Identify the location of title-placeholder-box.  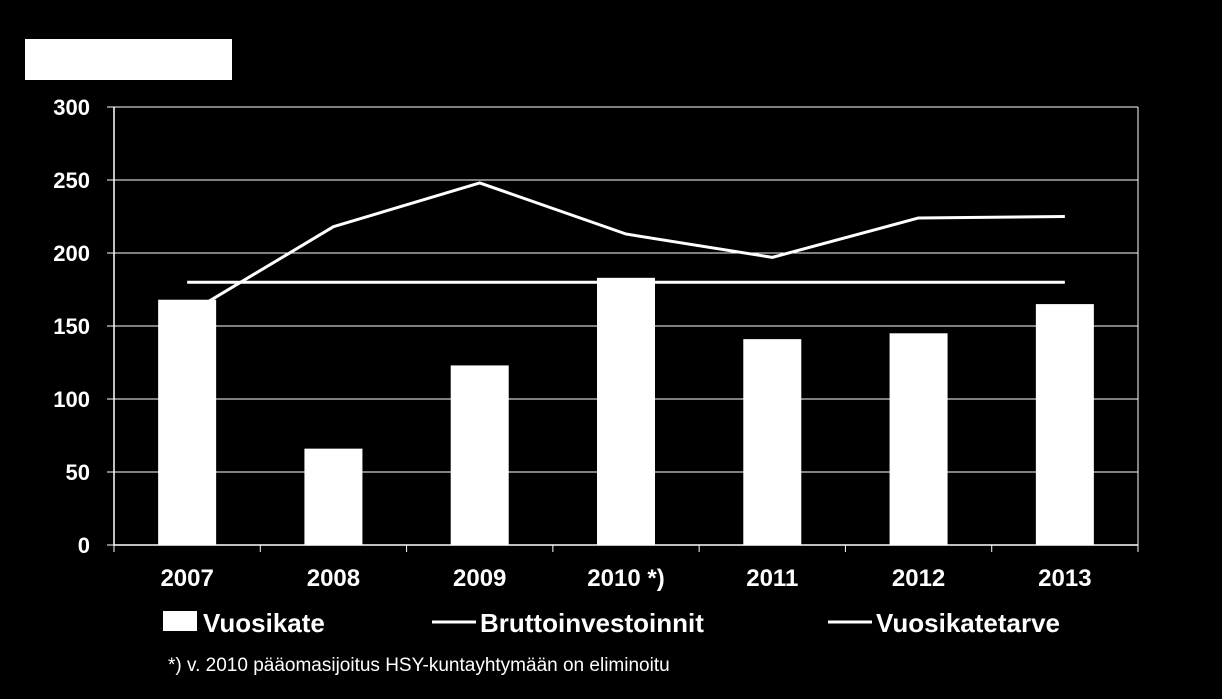
(128, 59).